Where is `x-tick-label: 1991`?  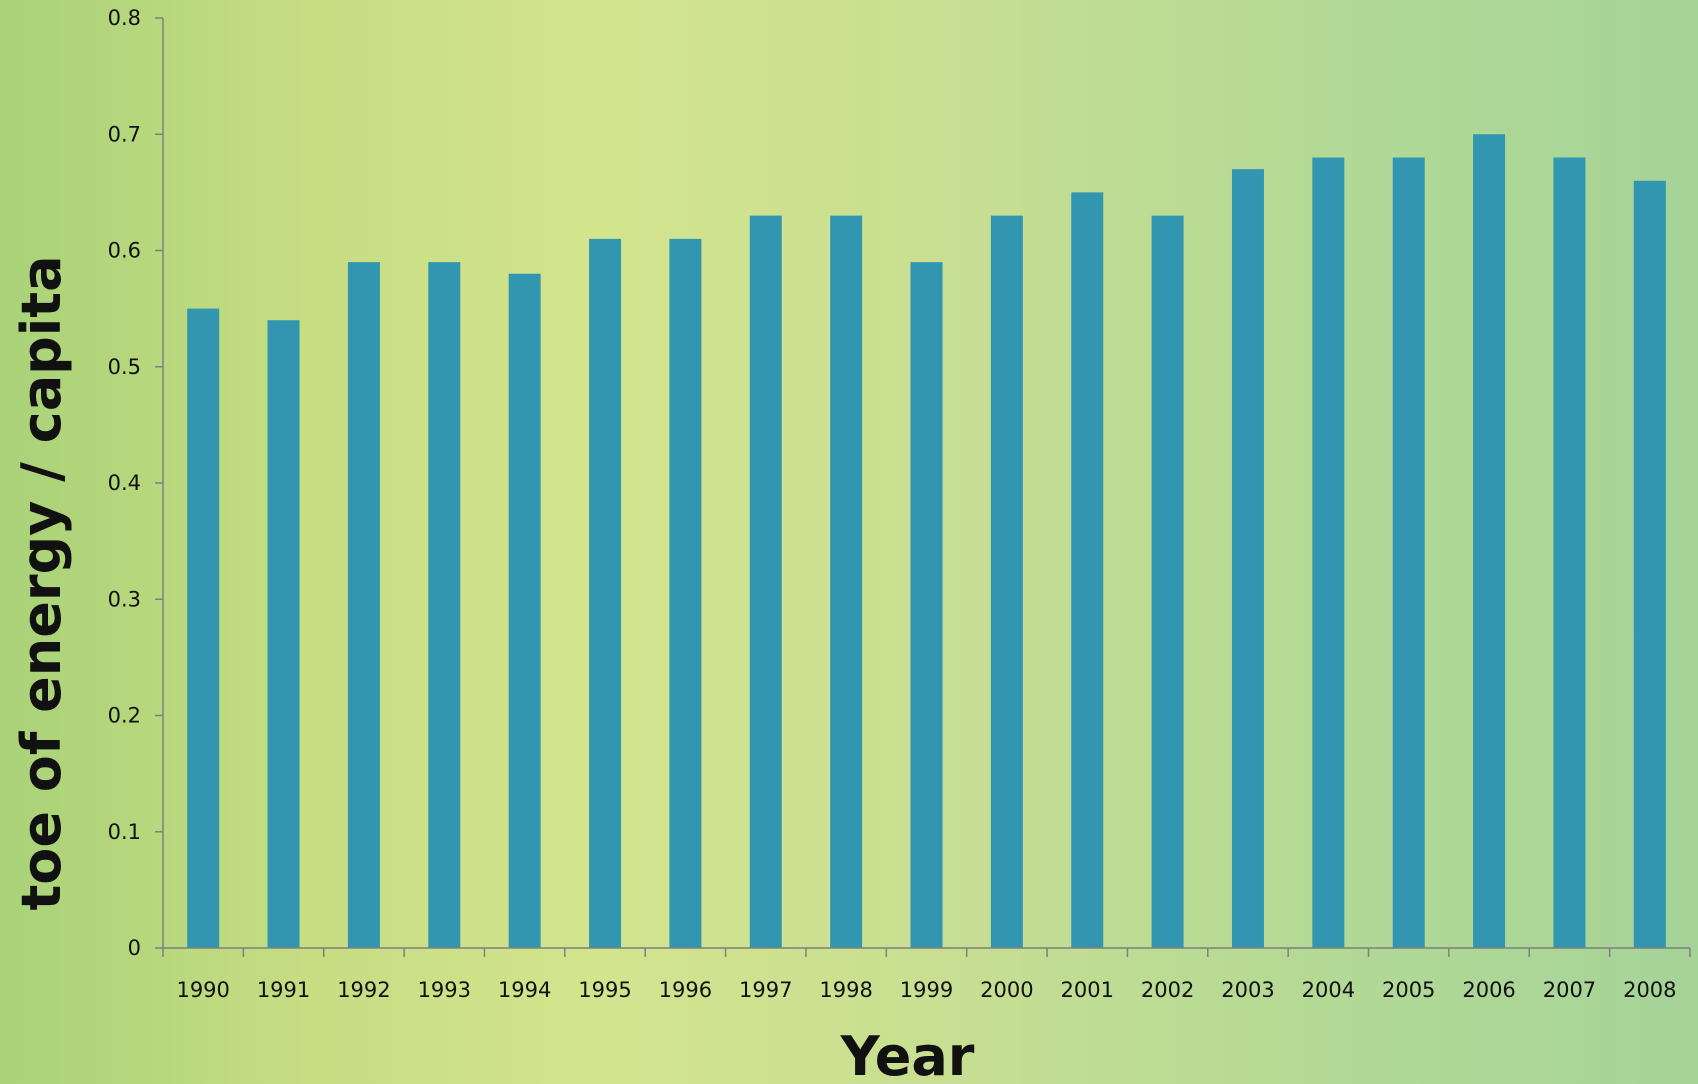
x-tick-label: 1991 is located at coordinates (283, 990).